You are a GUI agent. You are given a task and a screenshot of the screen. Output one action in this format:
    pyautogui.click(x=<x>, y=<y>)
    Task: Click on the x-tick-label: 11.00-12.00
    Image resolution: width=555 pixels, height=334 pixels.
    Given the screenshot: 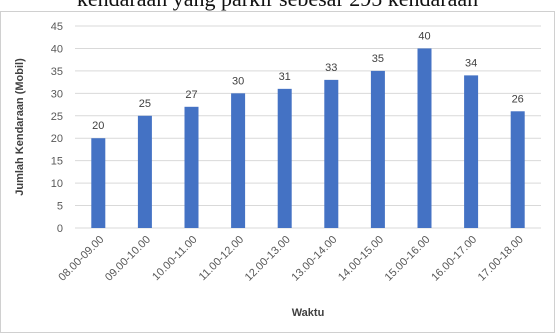 What is the action you would take?
    pyautogui.click(x=221, y=258)
    